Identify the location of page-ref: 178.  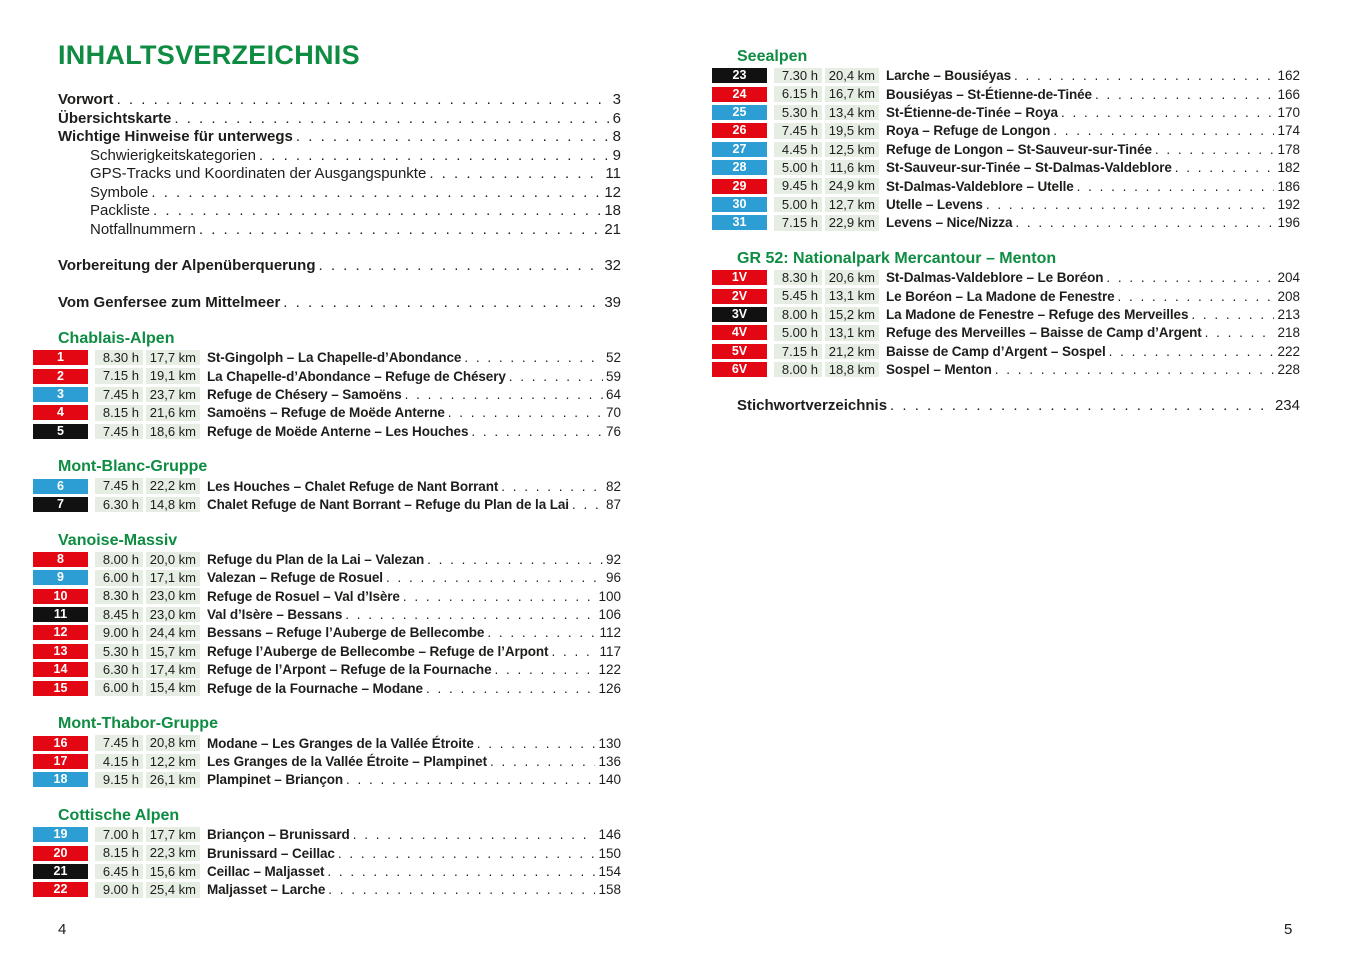
(1288, 149).